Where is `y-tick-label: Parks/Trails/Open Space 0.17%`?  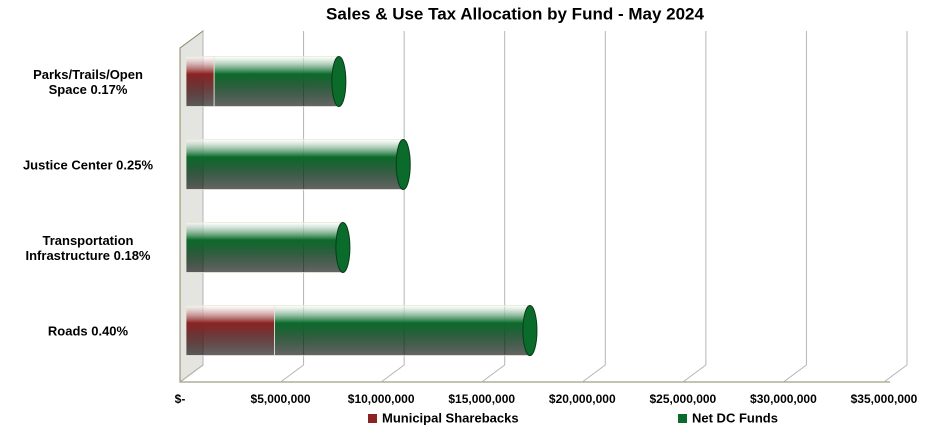 y-tick-label: Parks/Trails/Open Space 0.17% is located at coordinates (88, 81).